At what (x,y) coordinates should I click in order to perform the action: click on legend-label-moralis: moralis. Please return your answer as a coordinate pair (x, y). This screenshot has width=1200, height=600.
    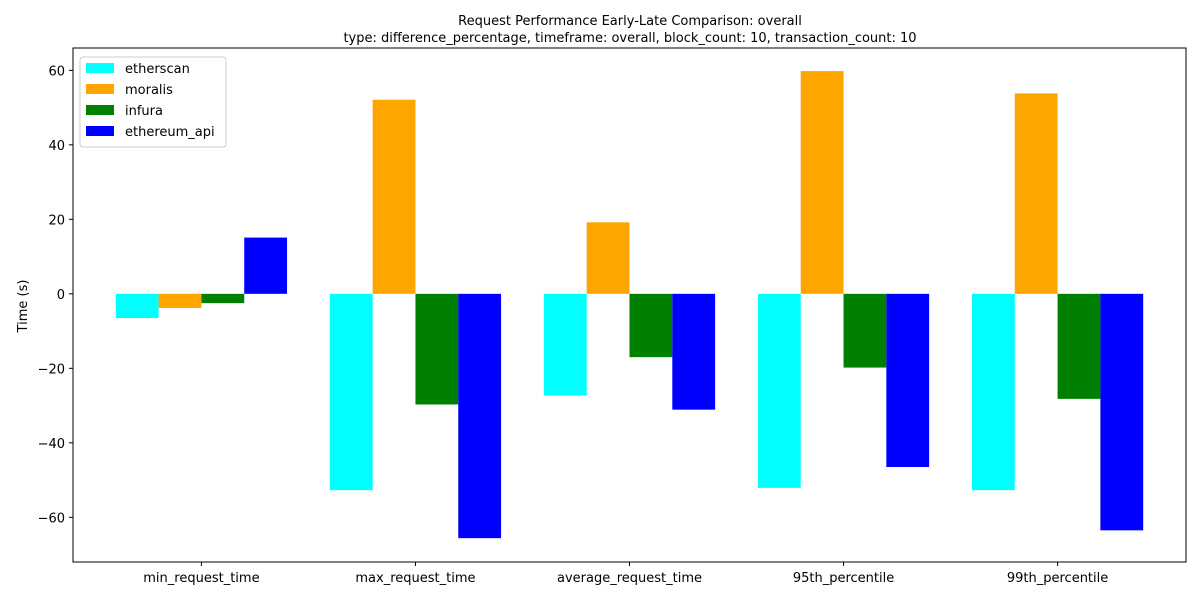
    Looking at the image, I should click on (149, 90).